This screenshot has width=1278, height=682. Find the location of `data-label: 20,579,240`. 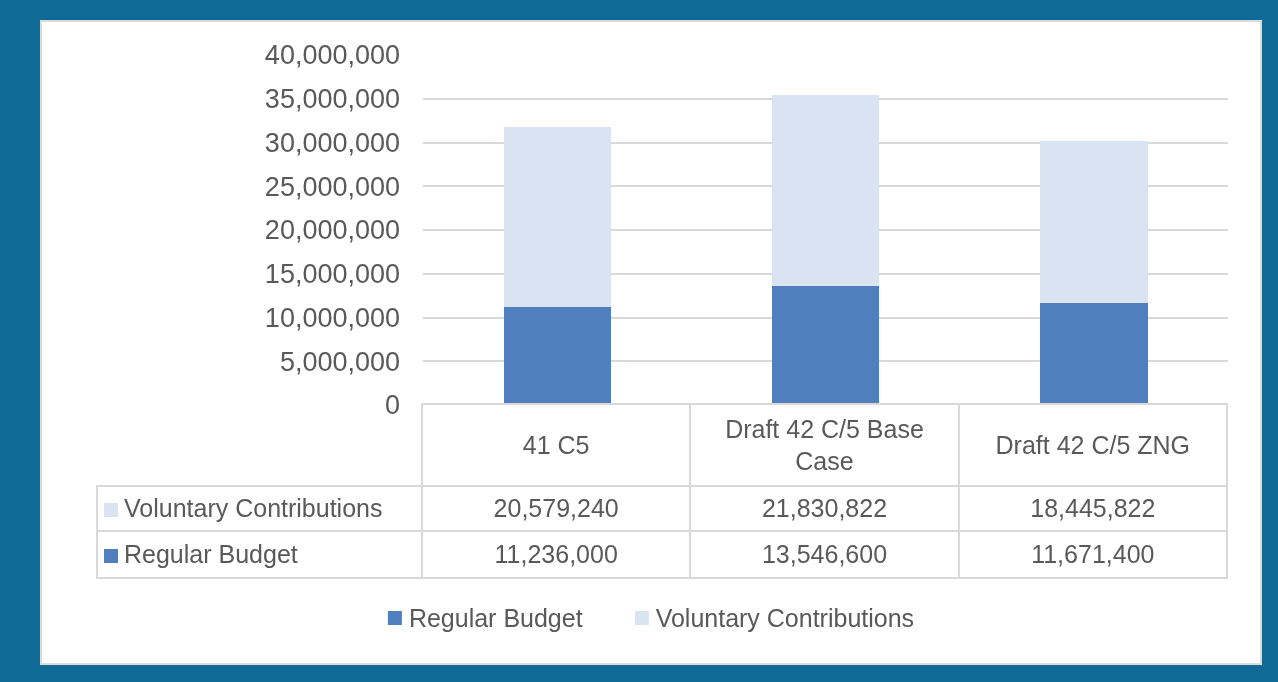

data-label: 20,579,240 is located at coordinates (556, 508).